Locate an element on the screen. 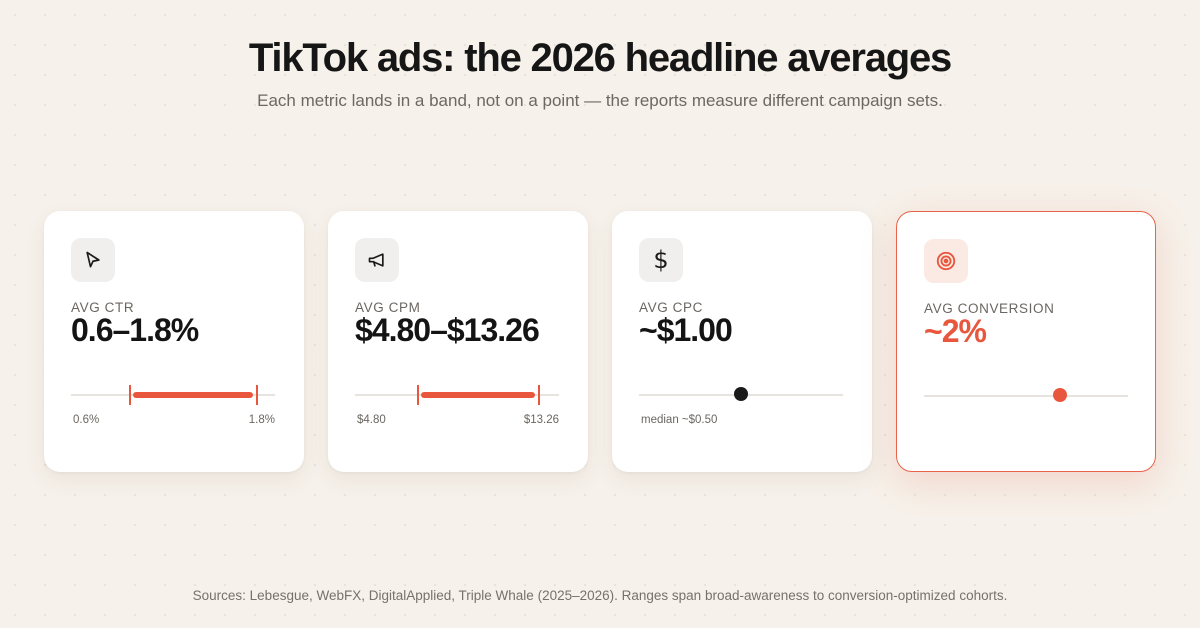 The width and height of the screenshot is (1200, 628). megaphone-icon is located at coordinates (377, 260).